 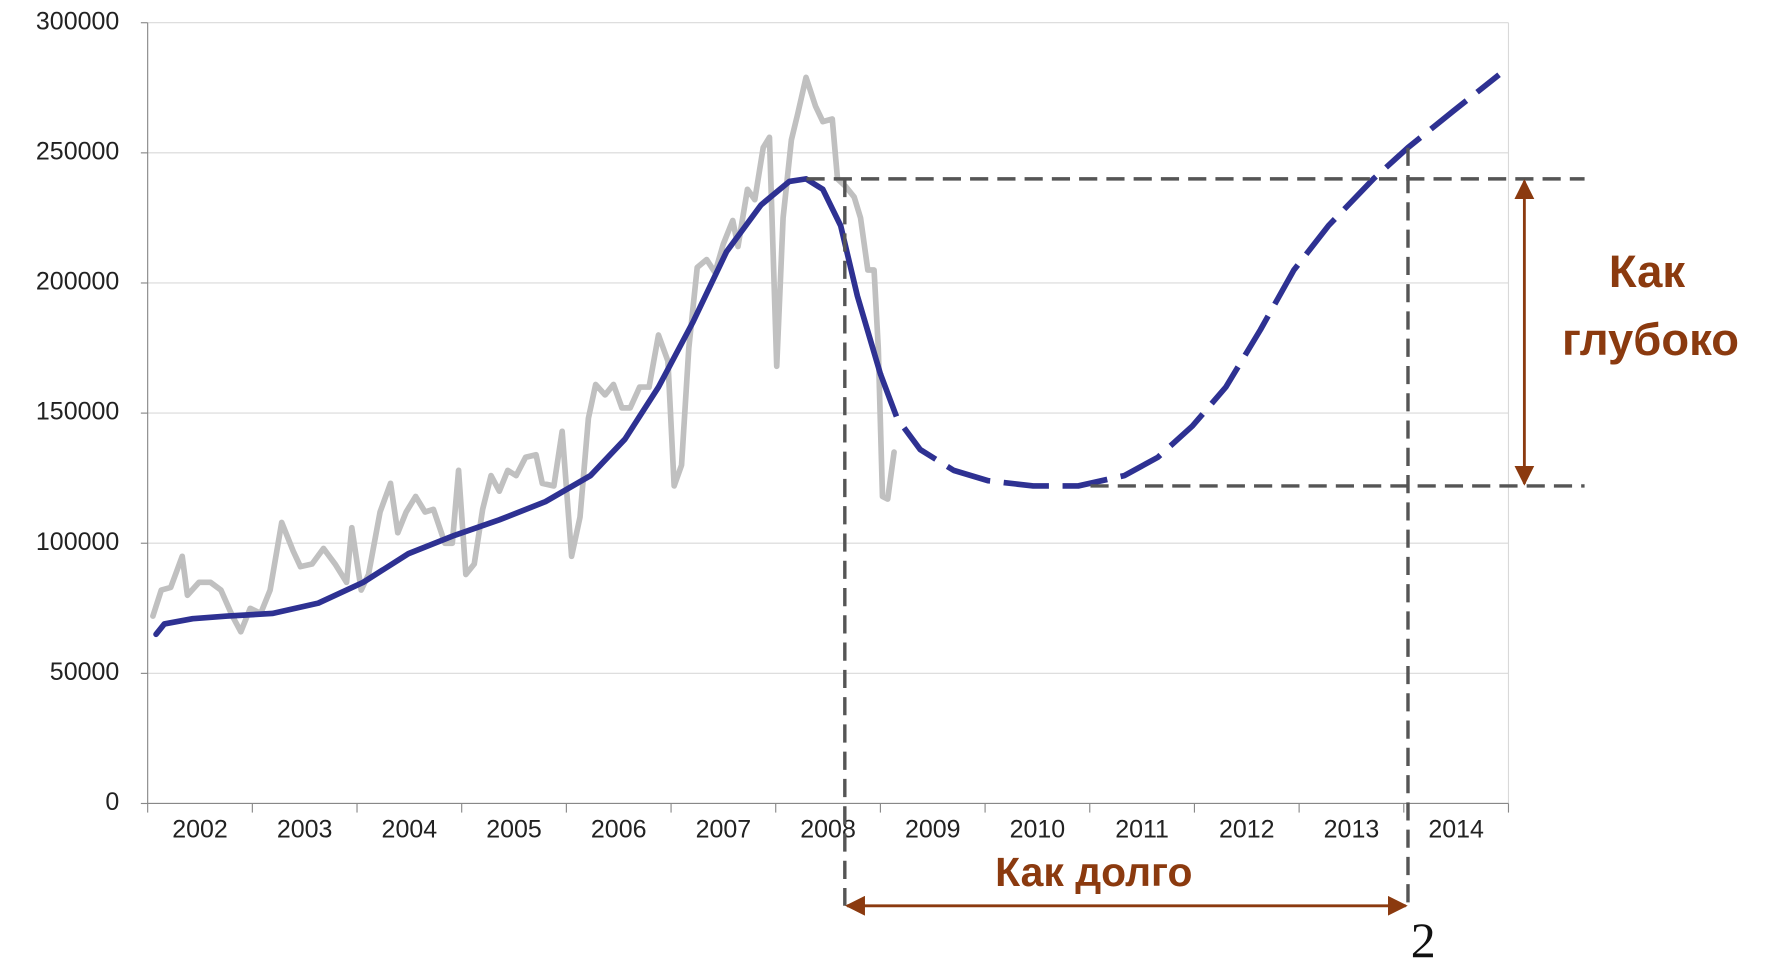 What do you see at coordinates (1647, 271) in the screenshot?
I see `annotation: Как` at bounding box center [1647, 271].